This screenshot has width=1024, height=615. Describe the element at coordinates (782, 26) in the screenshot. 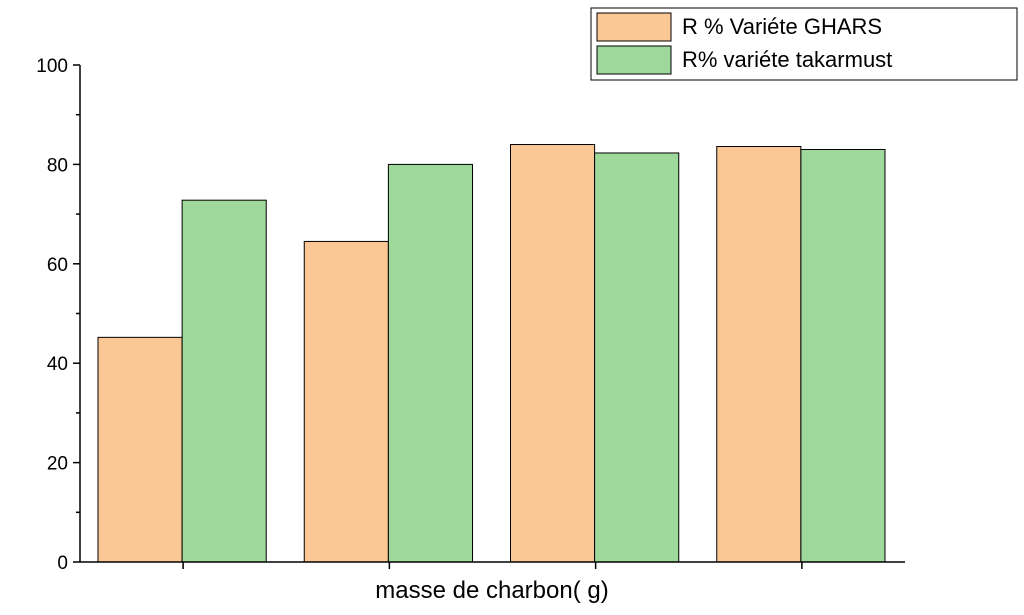

I see `legend-label-ghars: R % Variéte GHARS` at that location.